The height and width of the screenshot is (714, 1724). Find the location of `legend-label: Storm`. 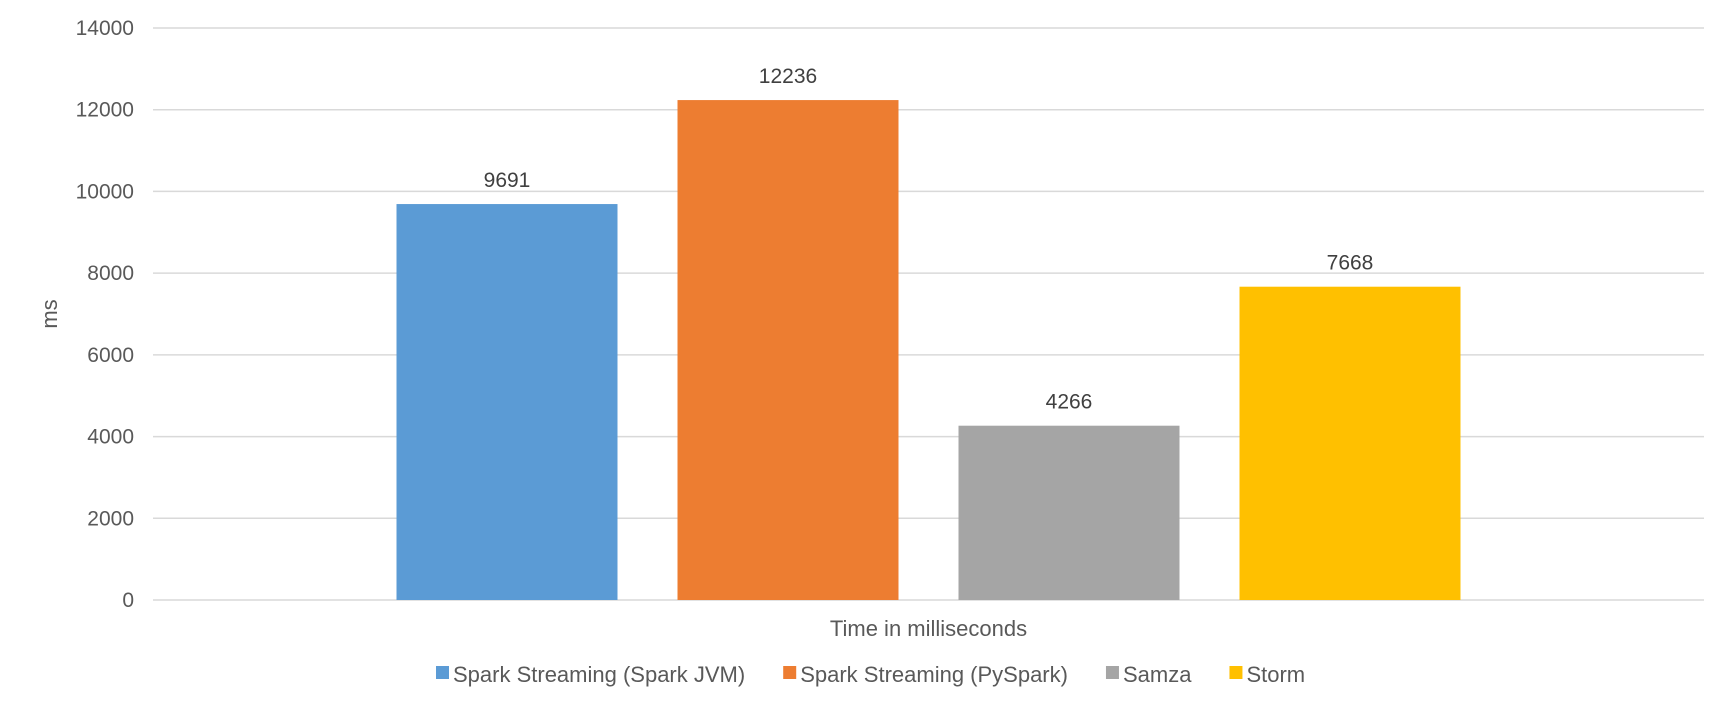

legend-label: Storm is located at coordinates (1275, 674).